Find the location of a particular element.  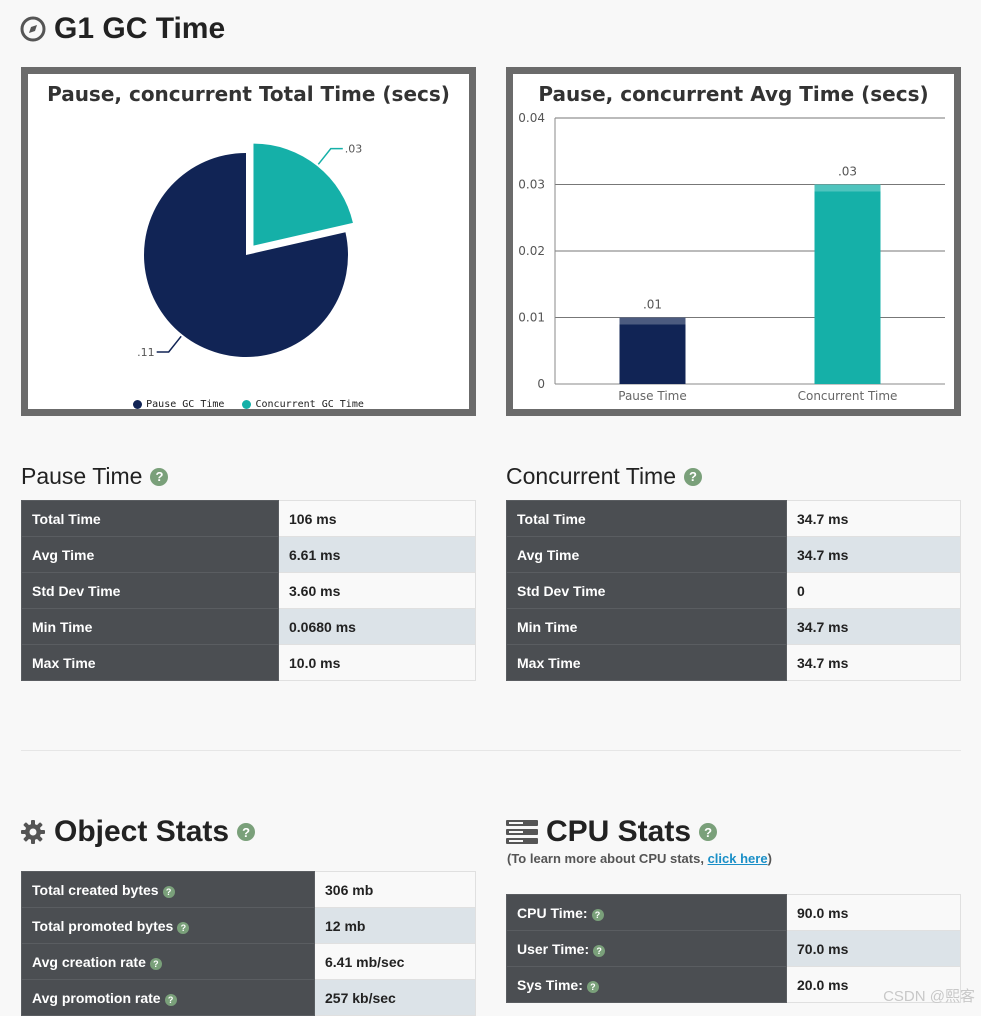

legend-item-pause: Pause GC Time is located at coordinates (178, 404).